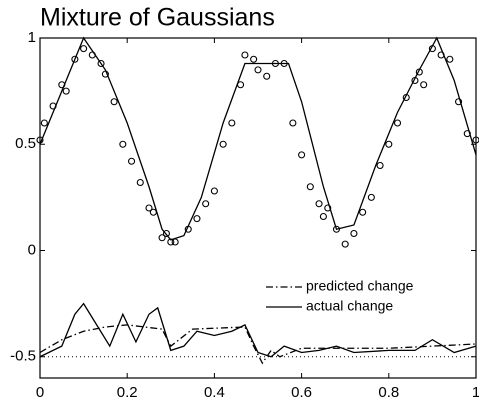 This screenshot has width=479, height=402. Describe the element at coordinates (360, 286) in the screenshot. I see `legend-label: predicted change` at that location.